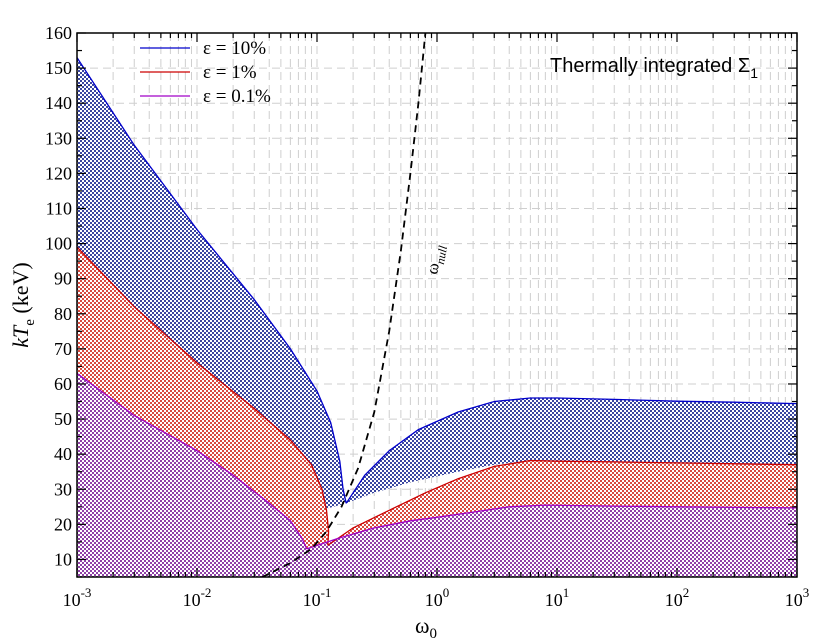 Image resolution: width=830 pixels, height=642 pixels. What do you see at coordinates (433, 634) in the screenshot?
I see `x-axis-label-sub: 0` at bounding box center [433, 634].